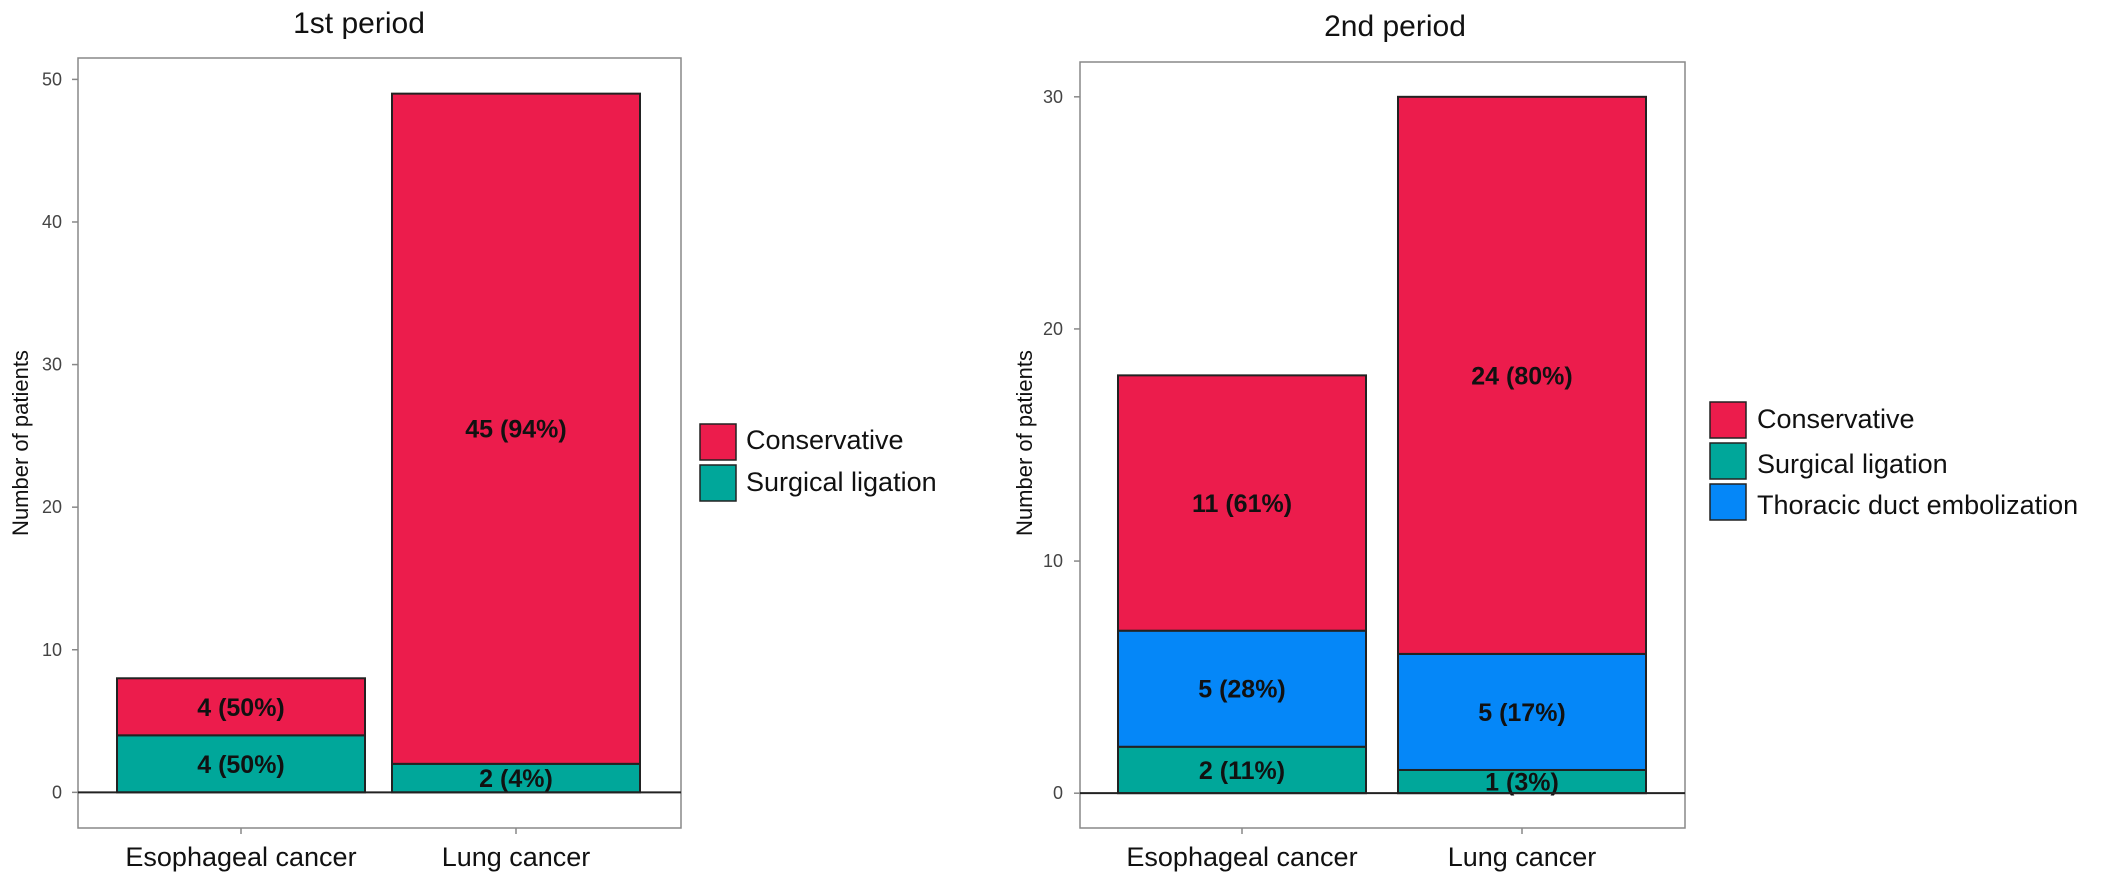  I want to click on data-label-thoracic-duct-embolization-lung-cancer: 5 (17%), so click(1522, 713).